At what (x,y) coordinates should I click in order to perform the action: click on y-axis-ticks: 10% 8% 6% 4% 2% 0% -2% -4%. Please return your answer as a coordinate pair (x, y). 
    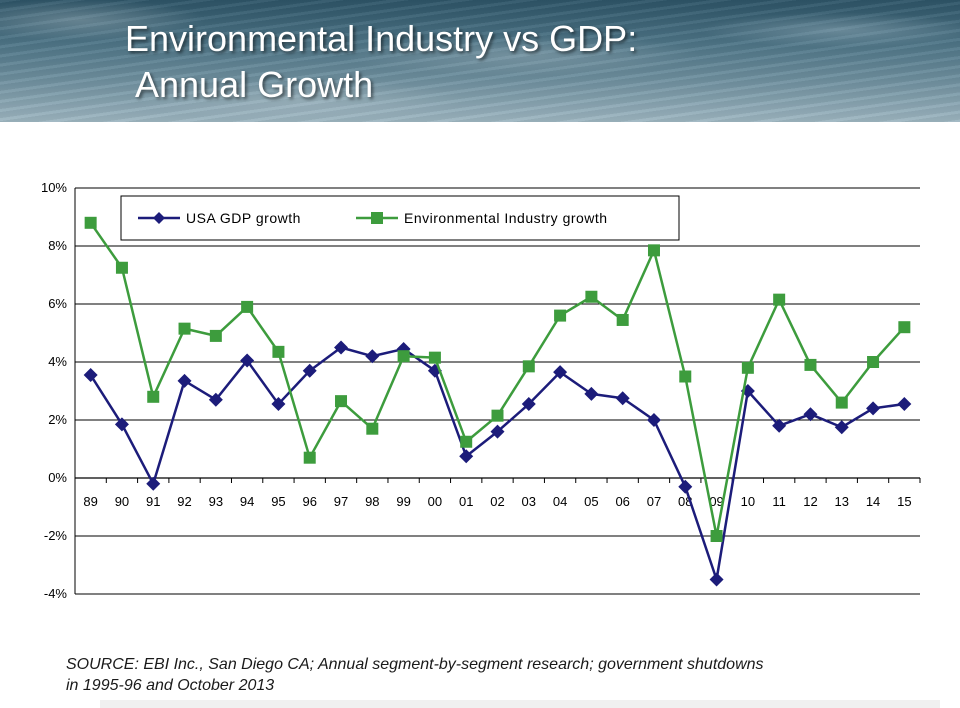
    Looking at the image, I should click on (54, 390).